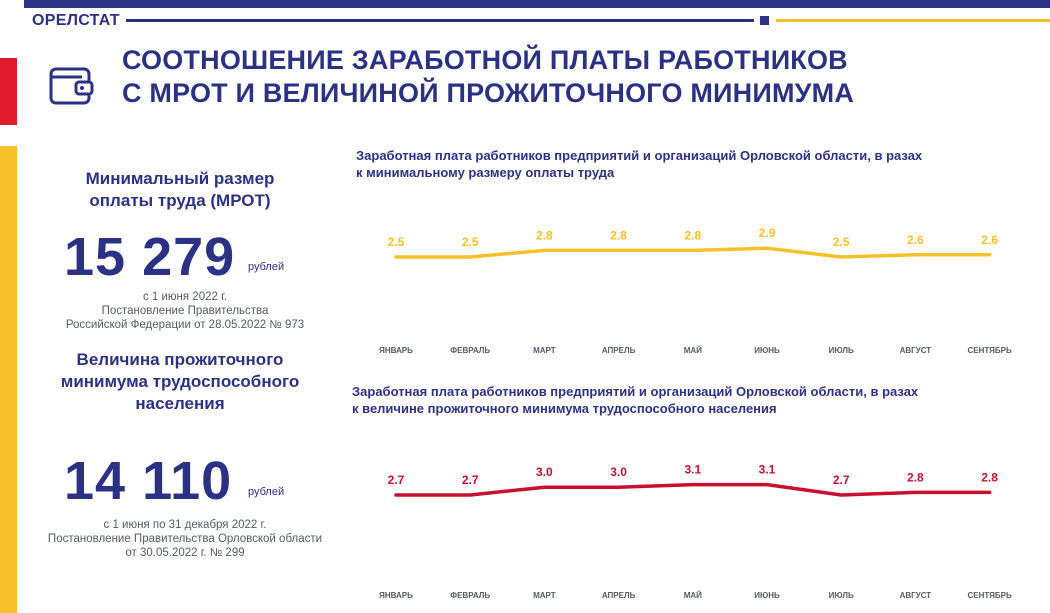 The image size is (1050, 613). I want to click on accent-bar-red, so click(8, 91).